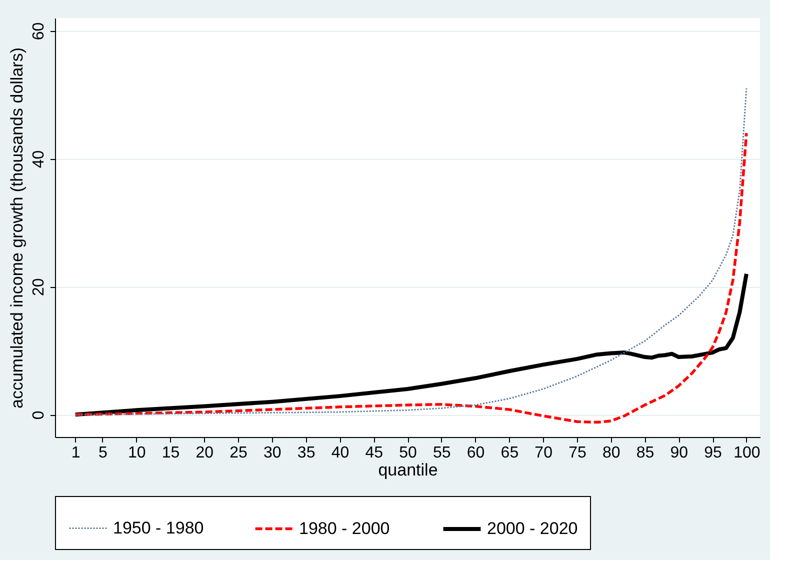 Image resolution: width=785 pixels, height=575 pixels. I want to click on x-tick-label: 75, so click(577, 453).